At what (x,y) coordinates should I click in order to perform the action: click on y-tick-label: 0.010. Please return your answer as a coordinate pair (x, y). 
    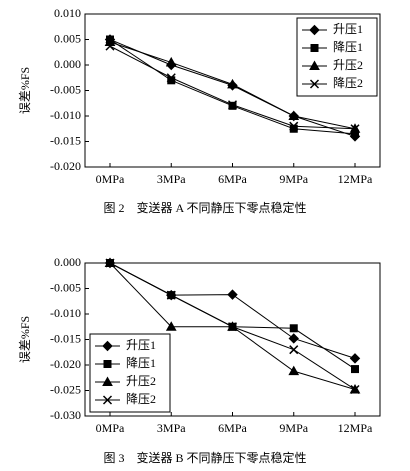
    Looking at the image, I should click on (67, 13).